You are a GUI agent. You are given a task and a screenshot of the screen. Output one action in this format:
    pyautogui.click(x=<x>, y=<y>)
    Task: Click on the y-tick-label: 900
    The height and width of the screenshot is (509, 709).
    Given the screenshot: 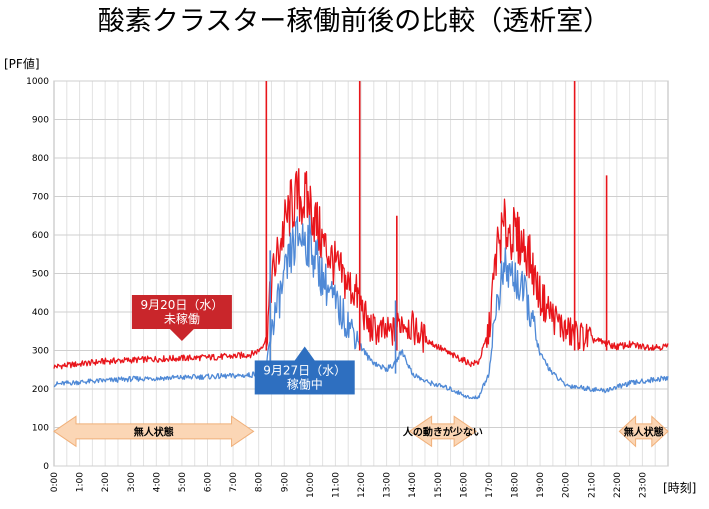 What is the action you would take?
    pyautogui.click(x=40, y=121)
    